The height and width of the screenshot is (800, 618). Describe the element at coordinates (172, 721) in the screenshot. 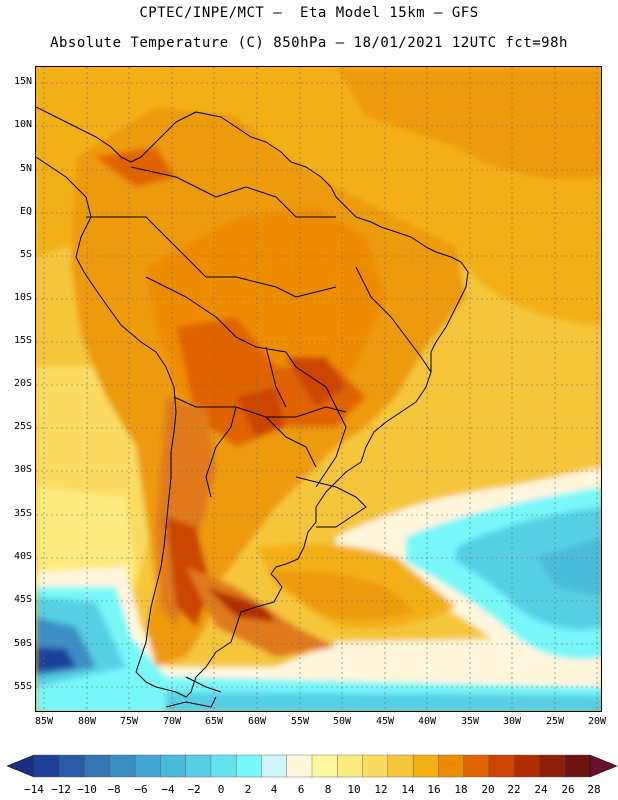

I see `lon-label: 70W` at that location.